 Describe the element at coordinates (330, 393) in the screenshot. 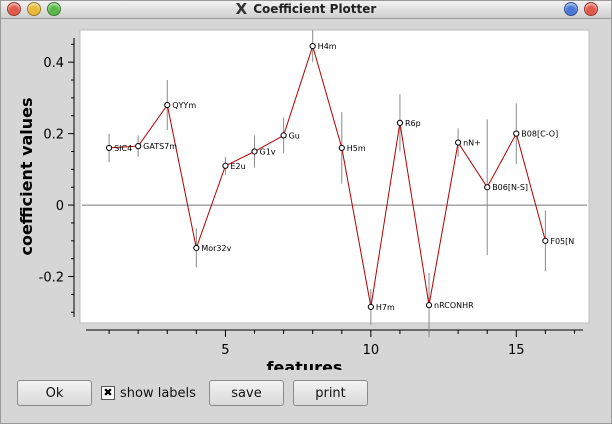

I see `print-button: print` at that location.